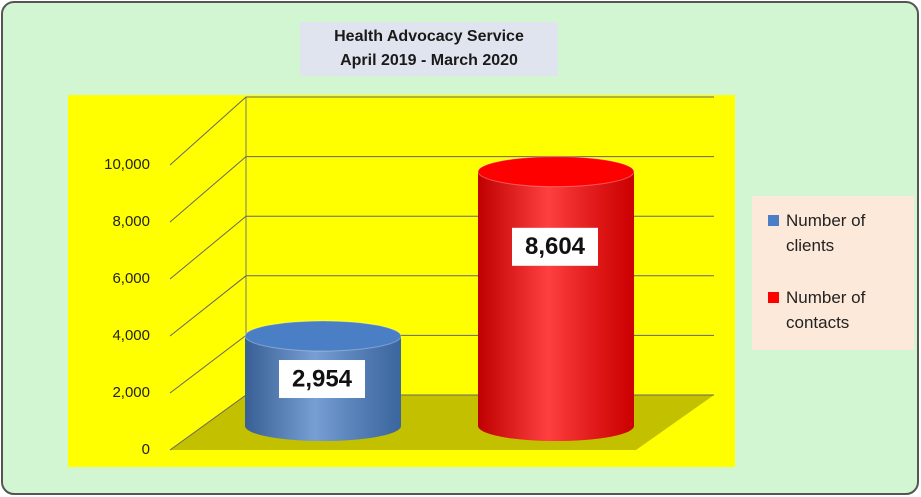  Describe the element at coordinates (826, 233) in the screenshot. I see `legend-label: Number of clients` at that location.